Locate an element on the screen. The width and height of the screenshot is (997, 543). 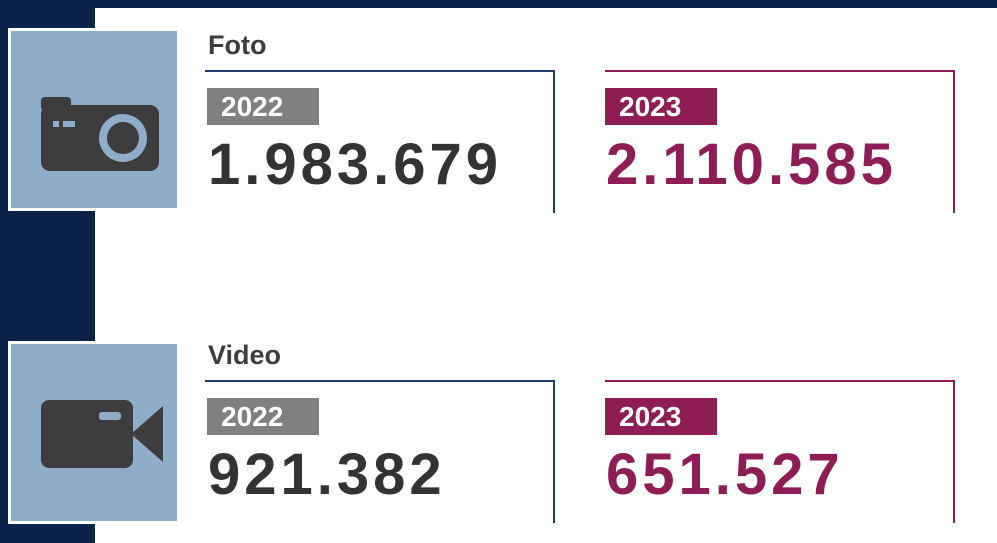
video-icon is located at coordinates (102, 434).